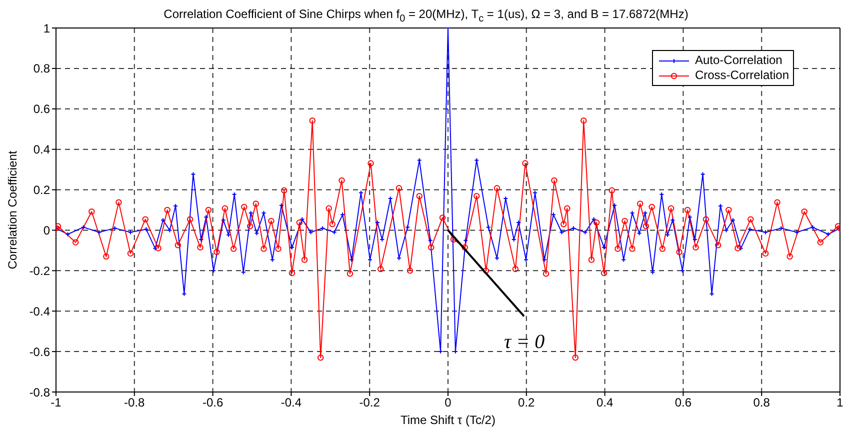 This screenshot has height=444, width=852. Describe the element at coordinates (46, 28) in the screenshot. I see `y-tick-label: 1` at that location.